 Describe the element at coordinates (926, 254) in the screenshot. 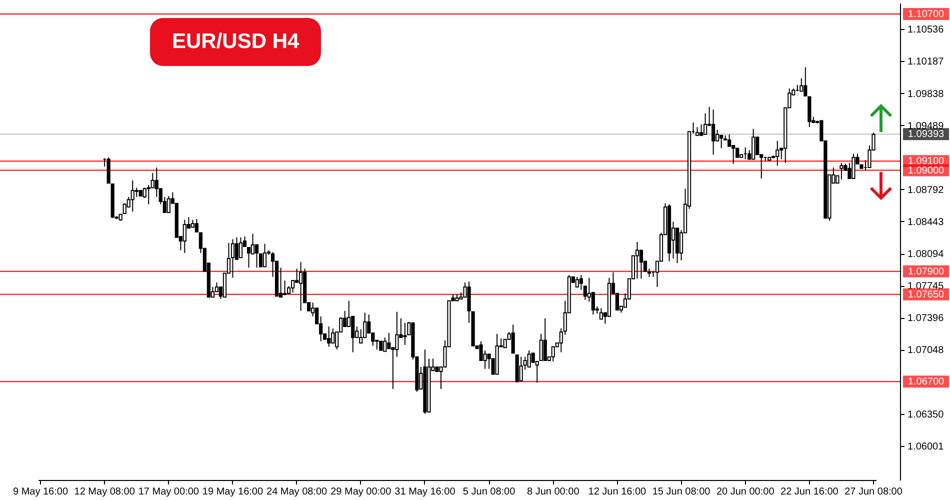

I see `y-tick-label: 1.08094` at that location.